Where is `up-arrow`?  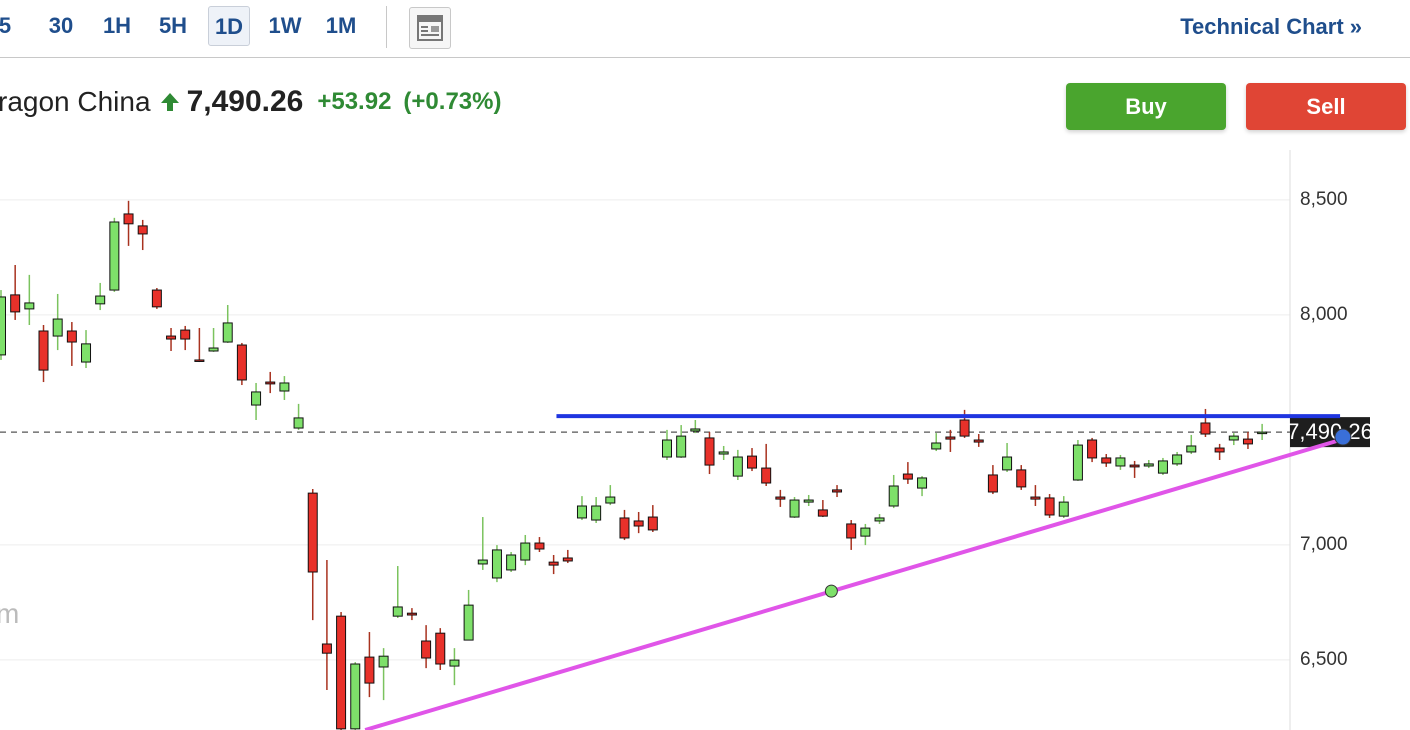
up-arrow is located at coordinates (169, 102).